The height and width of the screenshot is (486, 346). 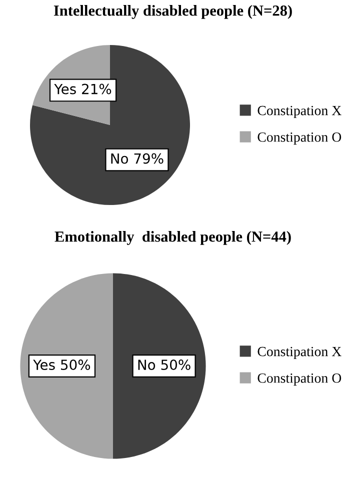 I want to click on data-label: Yes 21%, so click(x=83, y=89).